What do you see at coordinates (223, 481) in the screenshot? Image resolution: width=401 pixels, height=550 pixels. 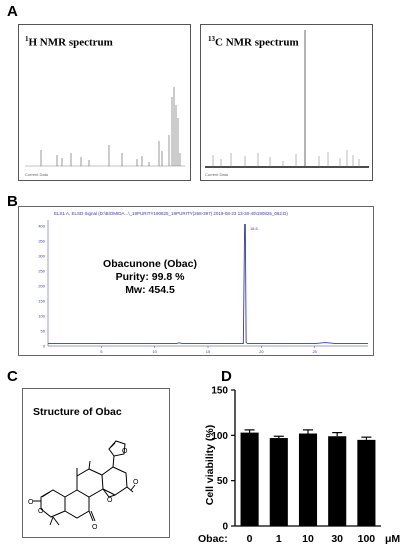 I see `y-tick-label: 50` at bounding box center [223, 481].